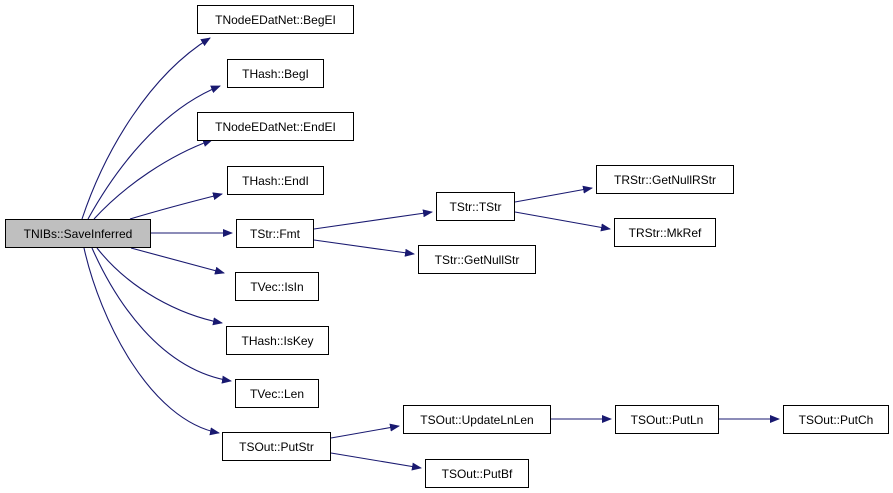 This screenshot has height=493, width=893. I want to click on edge-fmt-to-getnullstr, so click(364, 248).